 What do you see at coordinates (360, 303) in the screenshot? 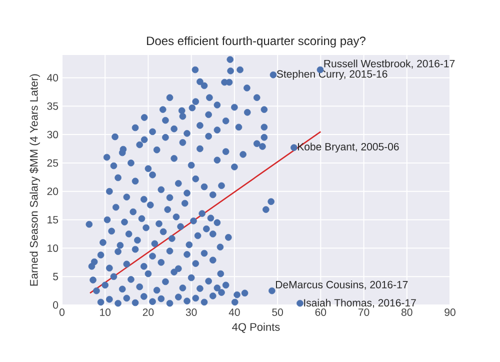
I see `annotation: Isaiah Thomas, 2016-17` at bounding box center [360, 303].